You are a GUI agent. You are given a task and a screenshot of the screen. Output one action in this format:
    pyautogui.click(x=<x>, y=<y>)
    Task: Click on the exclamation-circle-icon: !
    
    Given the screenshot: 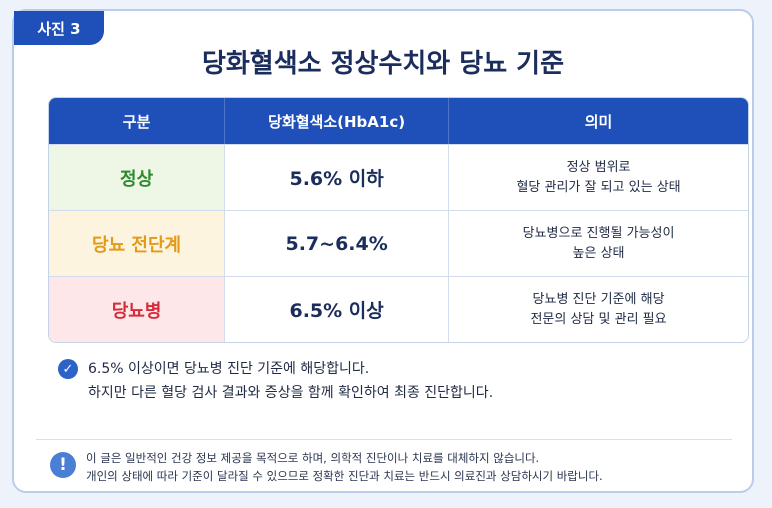 What is the action you would take?
    pyautogui.click(x=63, y=465)
    